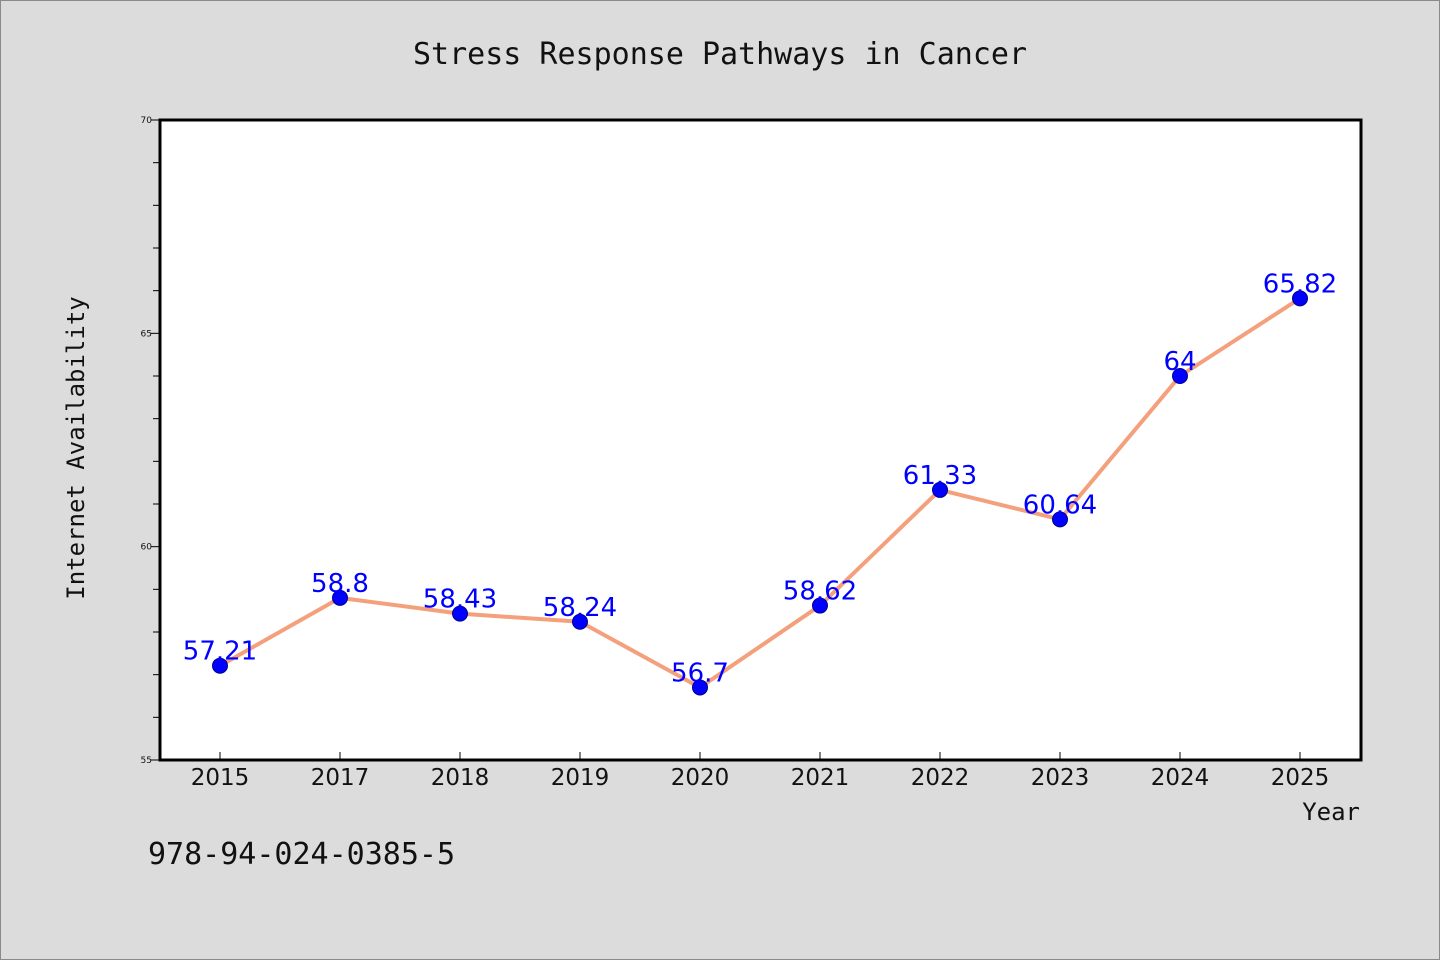  Describe the element at coordinates (146, 334) in the screenshot. I see `y-tick-label: 65` at that location.